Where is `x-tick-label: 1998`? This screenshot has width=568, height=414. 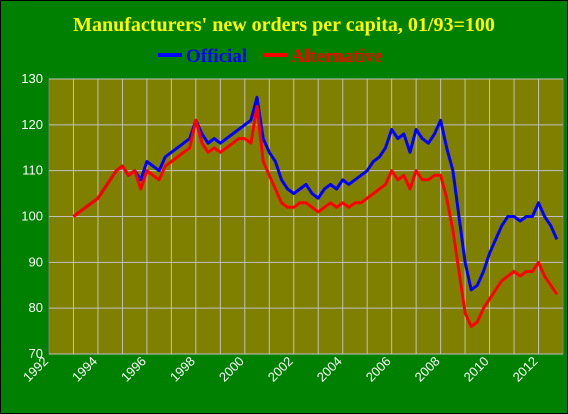
x-tick-label: 1998 is located at coordinates (182, 369).